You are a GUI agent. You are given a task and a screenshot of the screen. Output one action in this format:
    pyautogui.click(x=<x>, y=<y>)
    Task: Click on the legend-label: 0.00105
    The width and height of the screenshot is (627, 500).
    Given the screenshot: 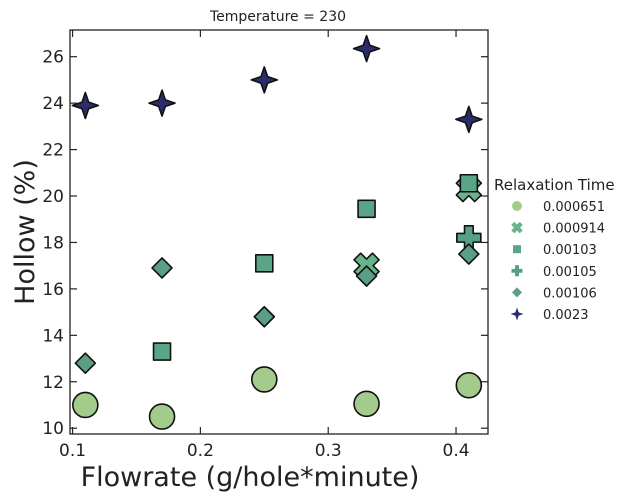 What is the action you would take?
    pyautogui.click(x=570, y=272)
    